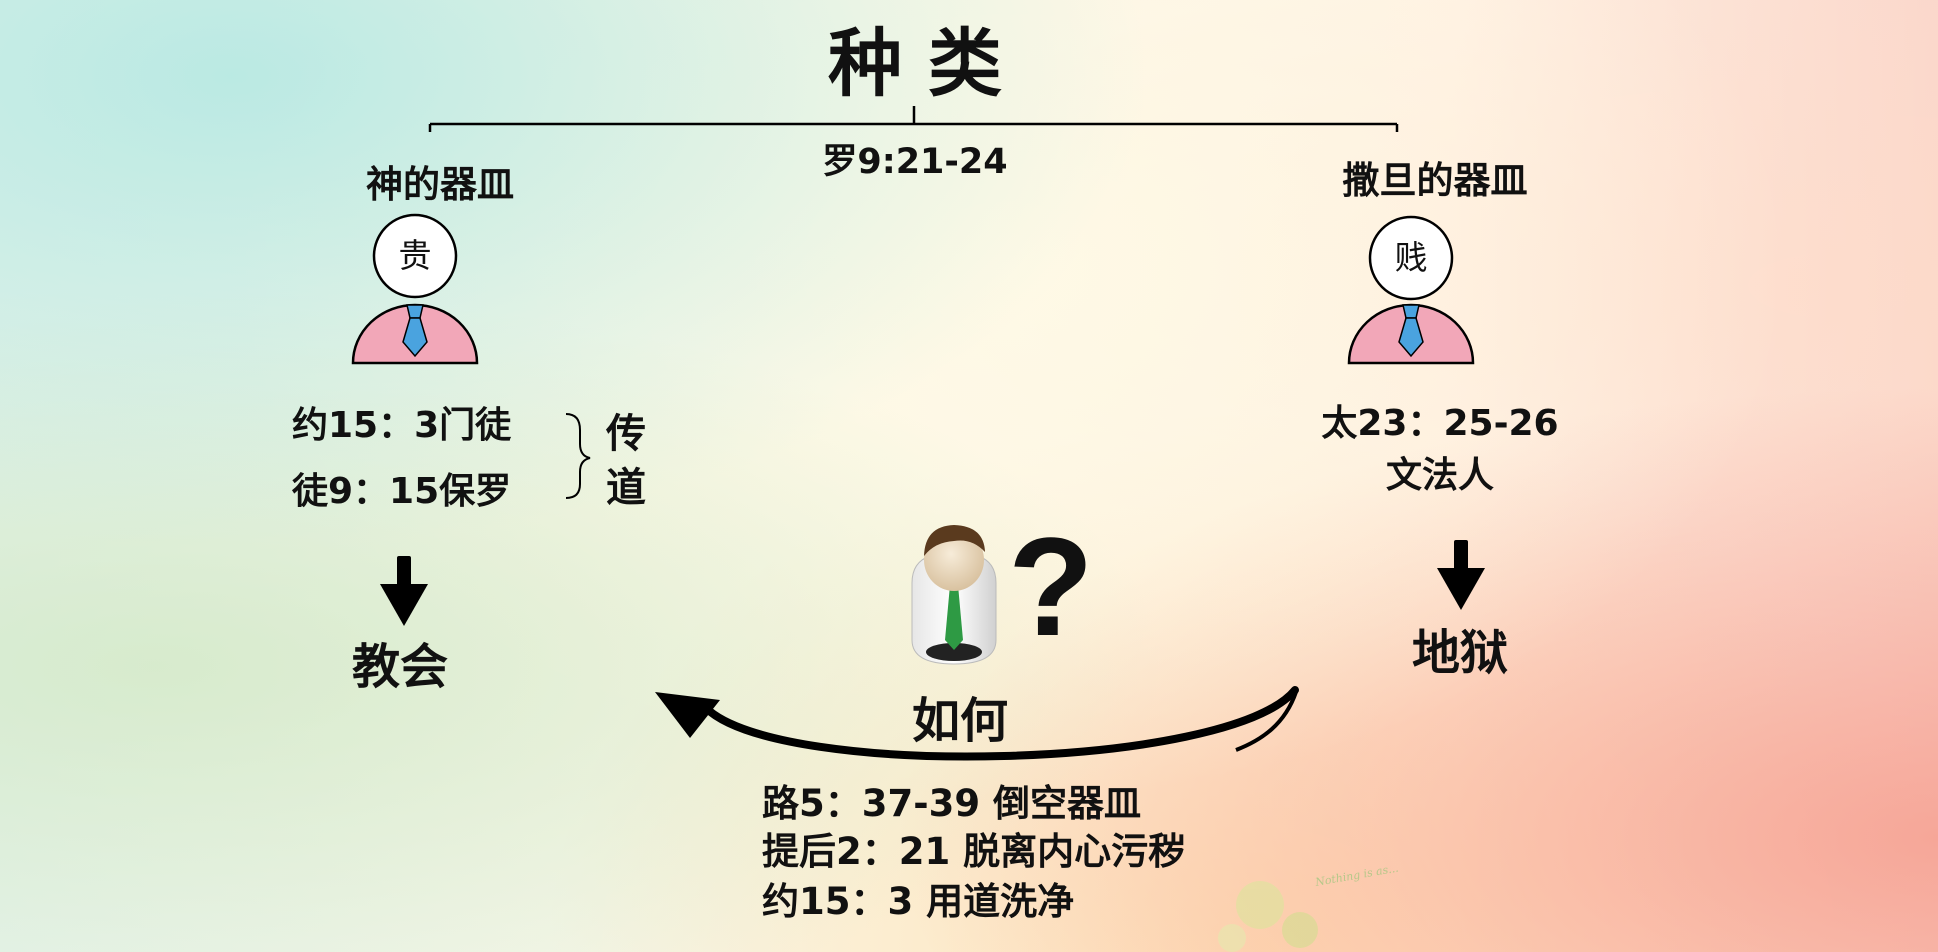  Describe the element at coordinates (440, 184) in the screenshot. I see `left-heading: 神的器皿` at that location.